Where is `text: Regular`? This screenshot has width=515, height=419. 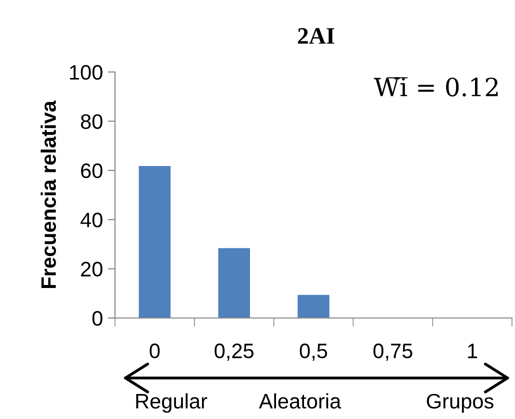
text: Regular is located at coordinates (172, 403).